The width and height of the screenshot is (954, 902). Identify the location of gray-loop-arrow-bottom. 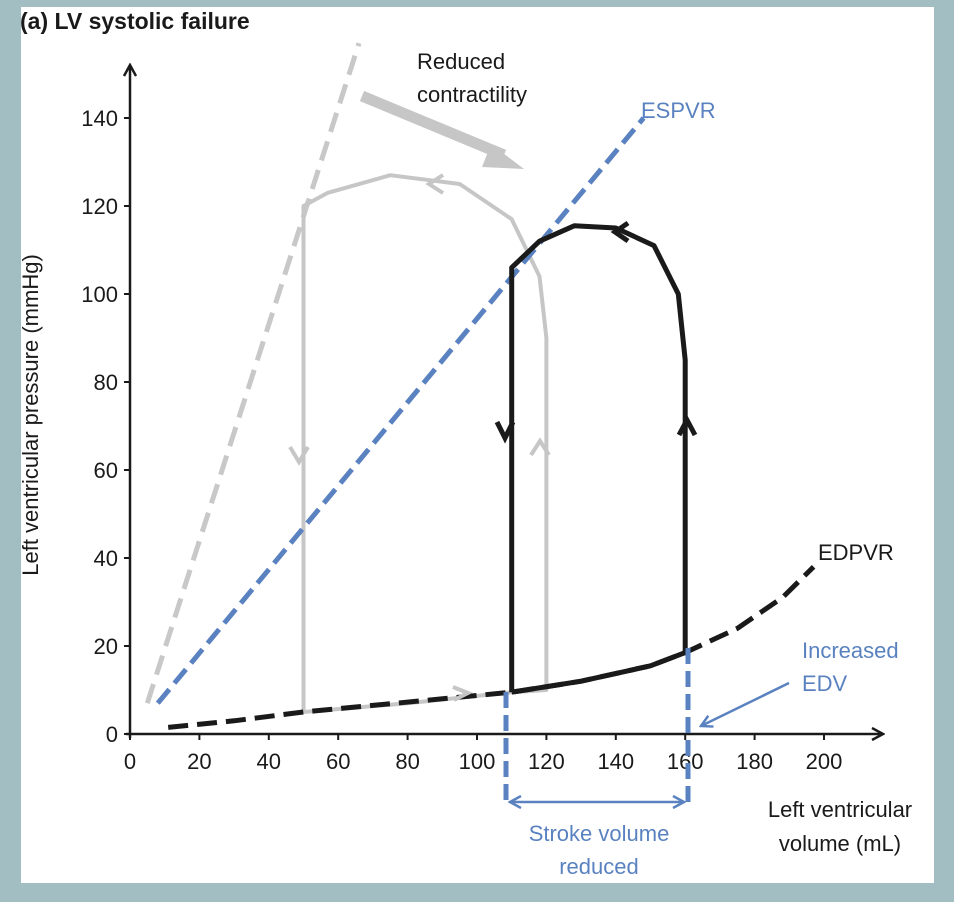
(462, 693).